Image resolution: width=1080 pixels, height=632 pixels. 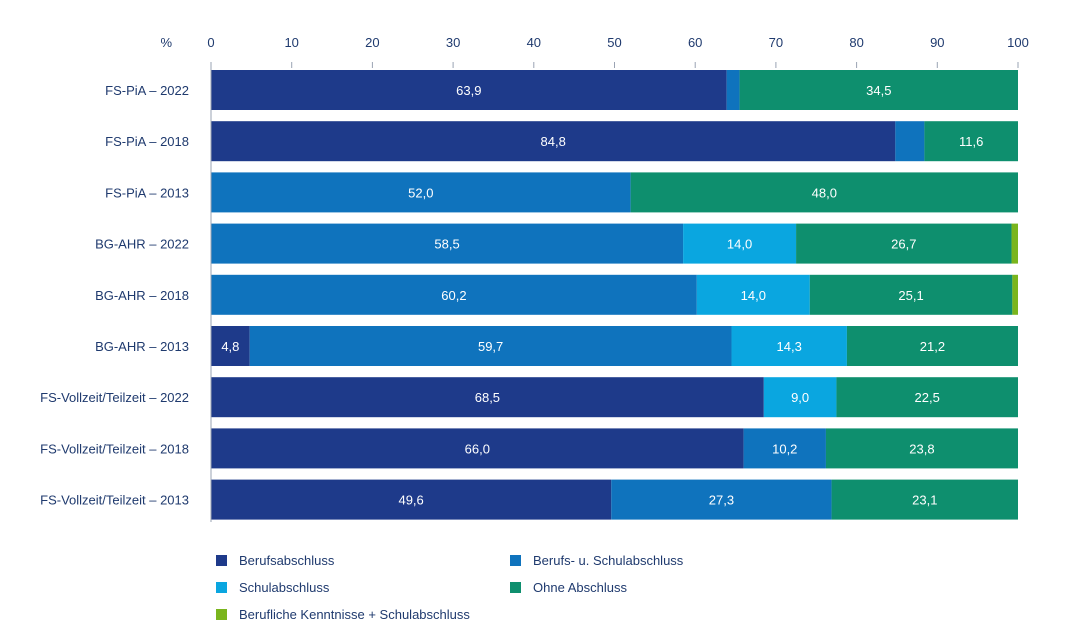 I want to click on data-label: 26,7, so click(x=903, y=244).